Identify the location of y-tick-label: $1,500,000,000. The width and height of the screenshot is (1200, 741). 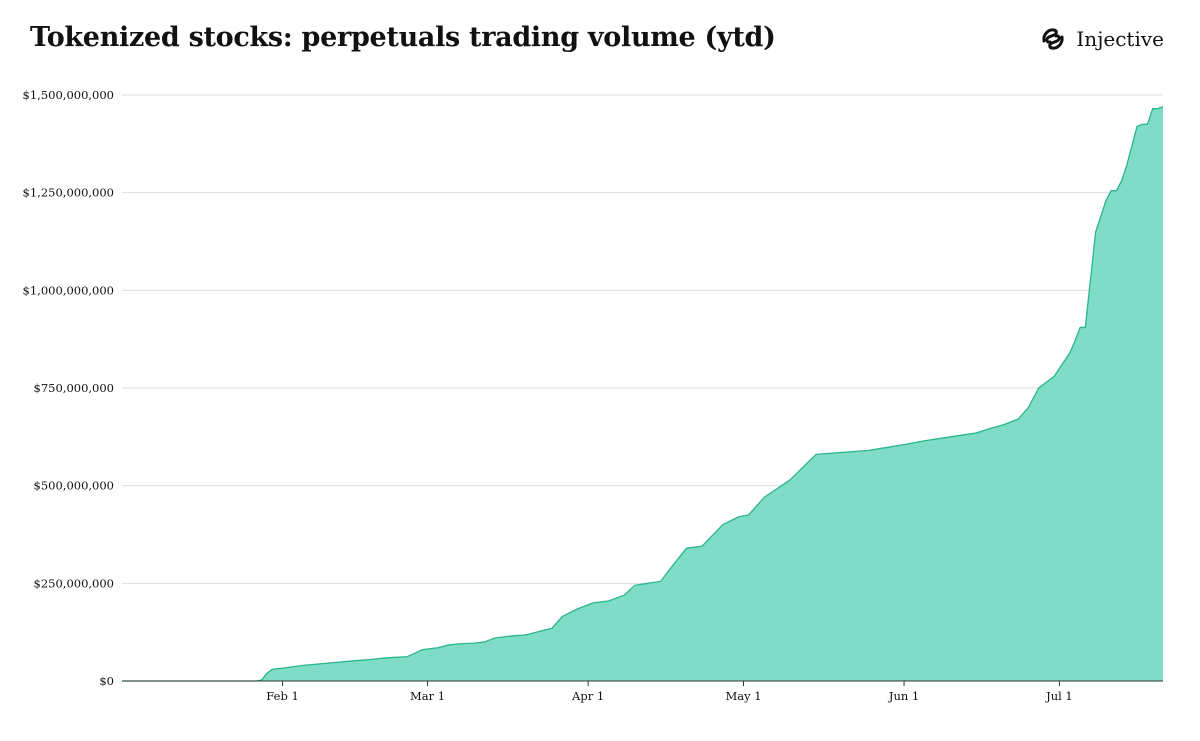
(68, 95).